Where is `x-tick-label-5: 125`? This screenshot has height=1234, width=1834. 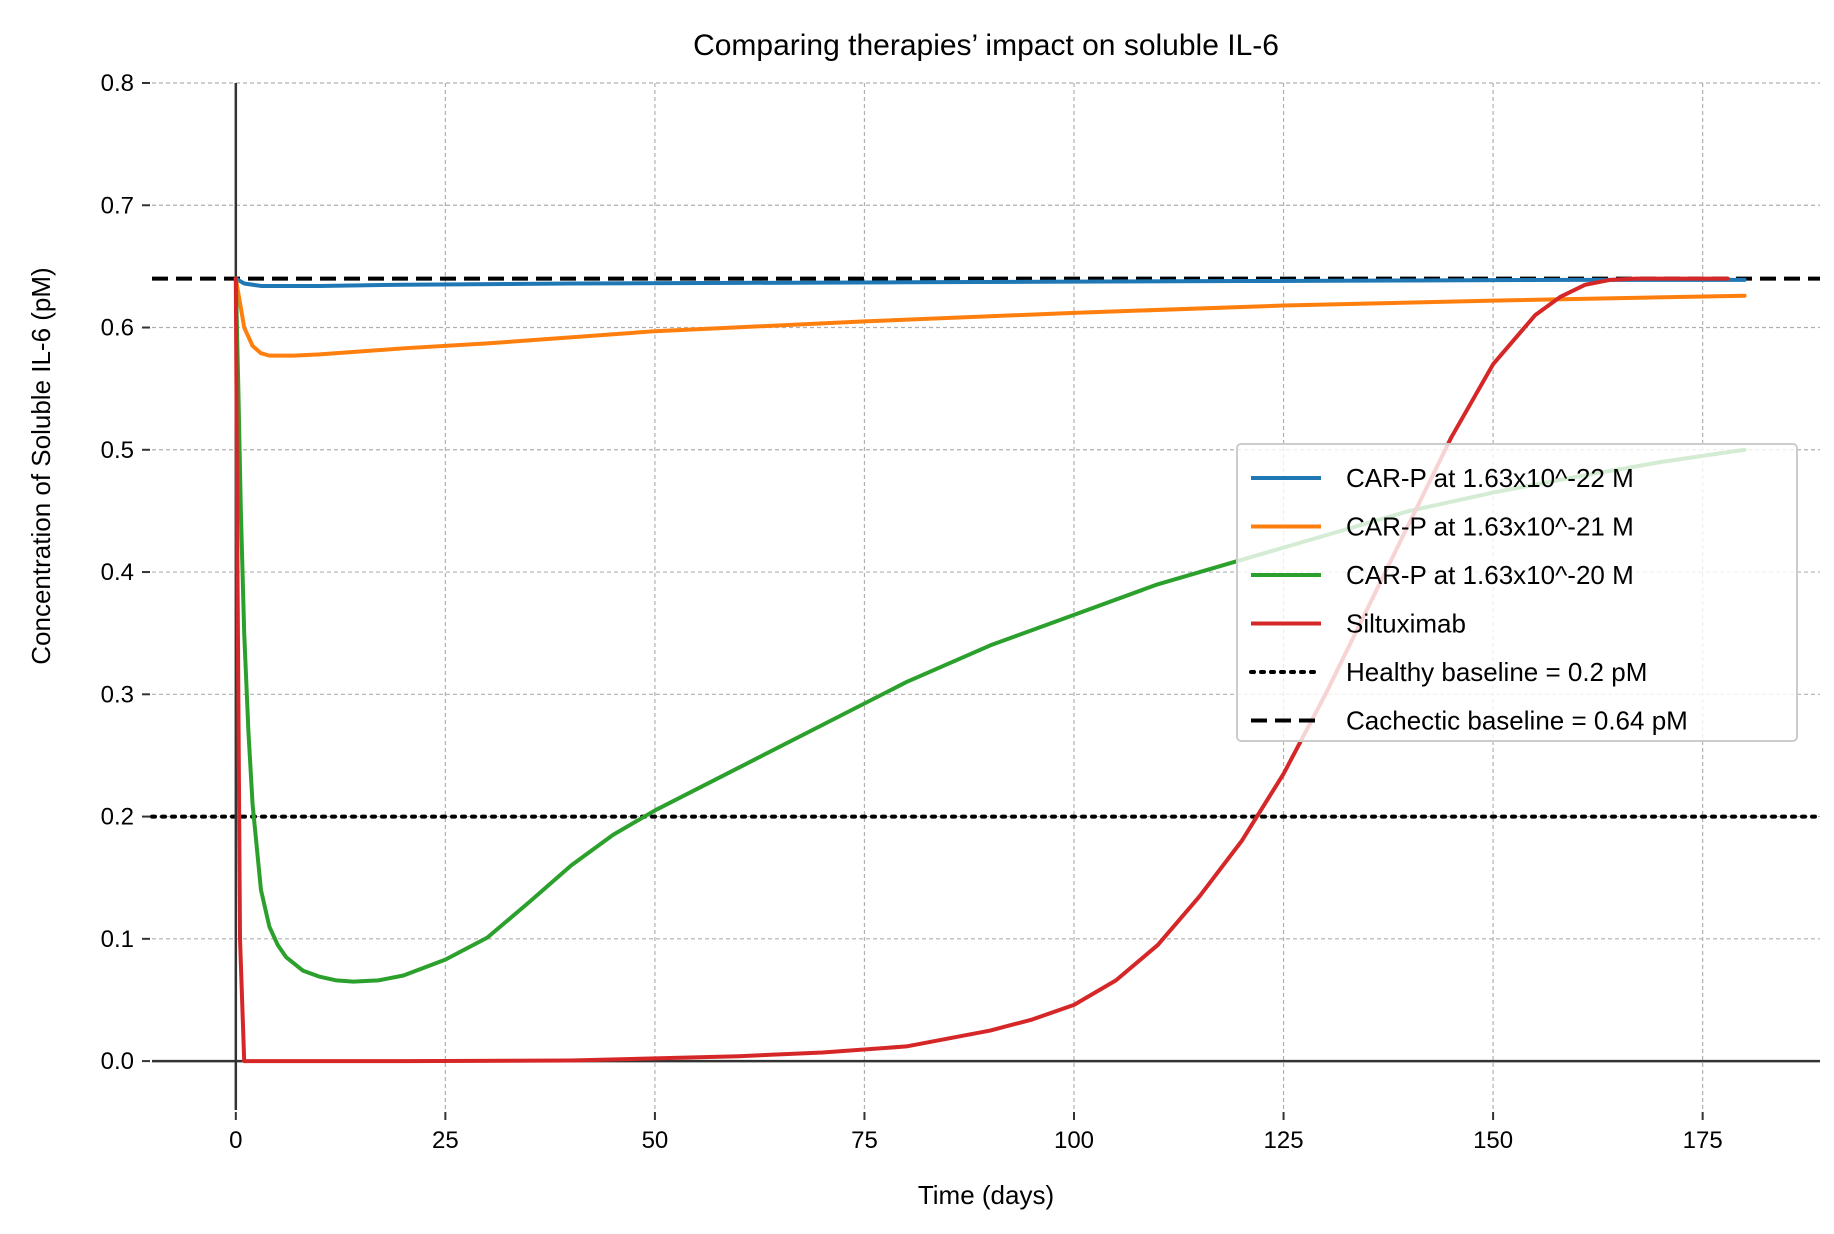 x-tick-label-5: 125 is located at coordinates (1284, 1140).